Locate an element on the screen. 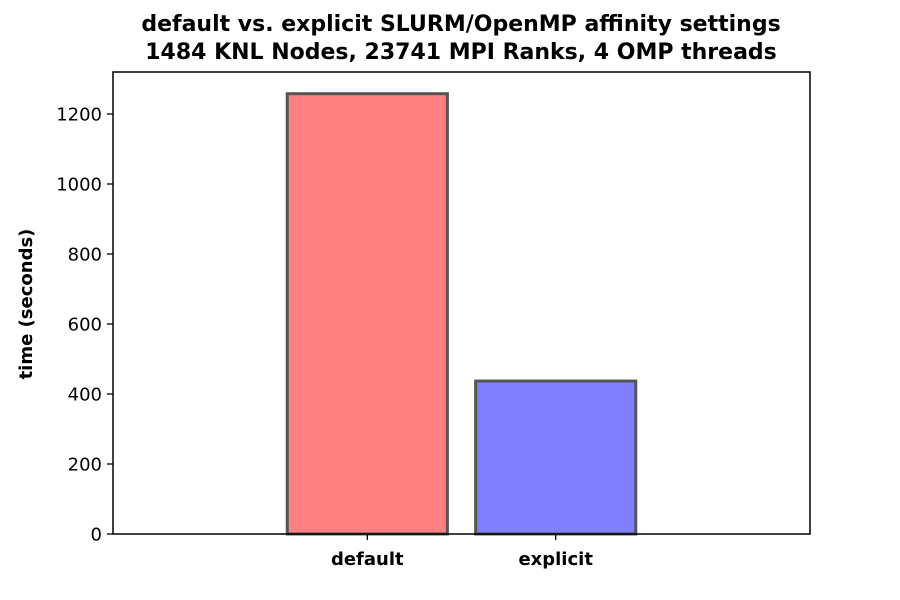  bar-default is located at coordinates (367, 314).